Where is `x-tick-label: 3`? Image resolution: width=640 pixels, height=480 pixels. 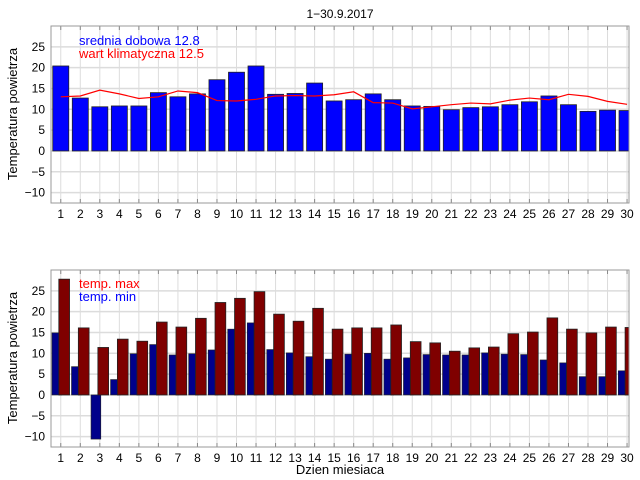
x-tick-label: 3 is located at coordinates (99, 458).